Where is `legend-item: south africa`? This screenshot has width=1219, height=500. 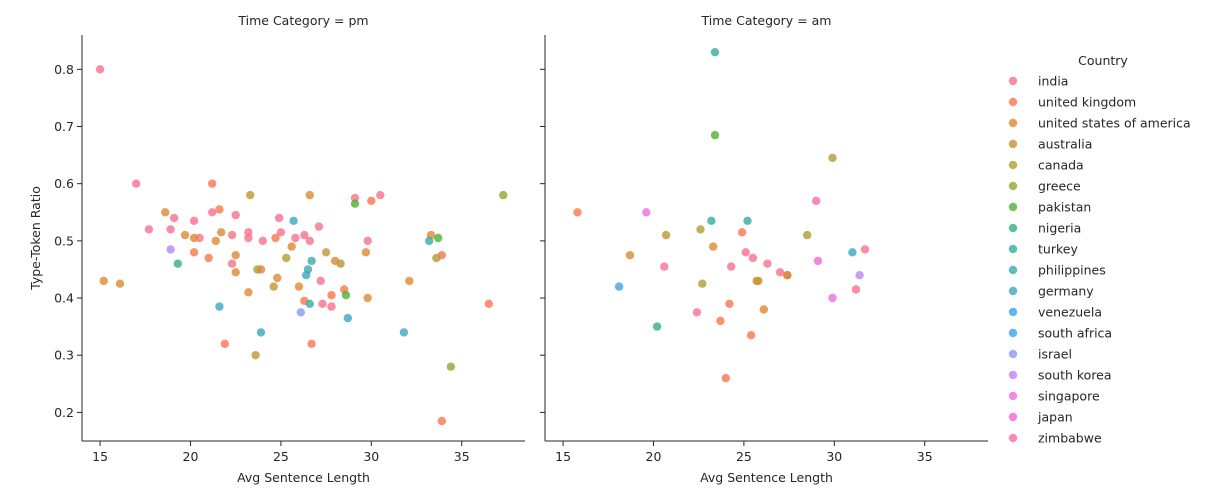
legend-item: south africa is located at coordinates (1060, 333).